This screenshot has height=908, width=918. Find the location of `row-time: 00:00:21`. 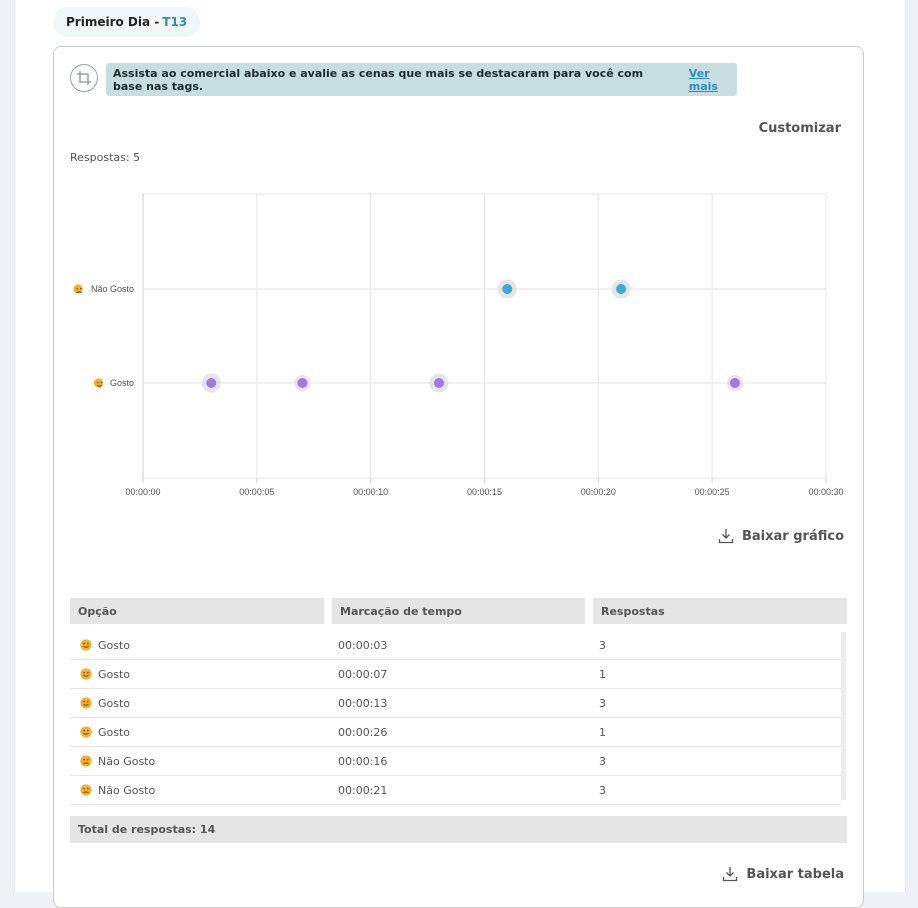

row-time: 00:00:21 is located at coordinates (363, 790).